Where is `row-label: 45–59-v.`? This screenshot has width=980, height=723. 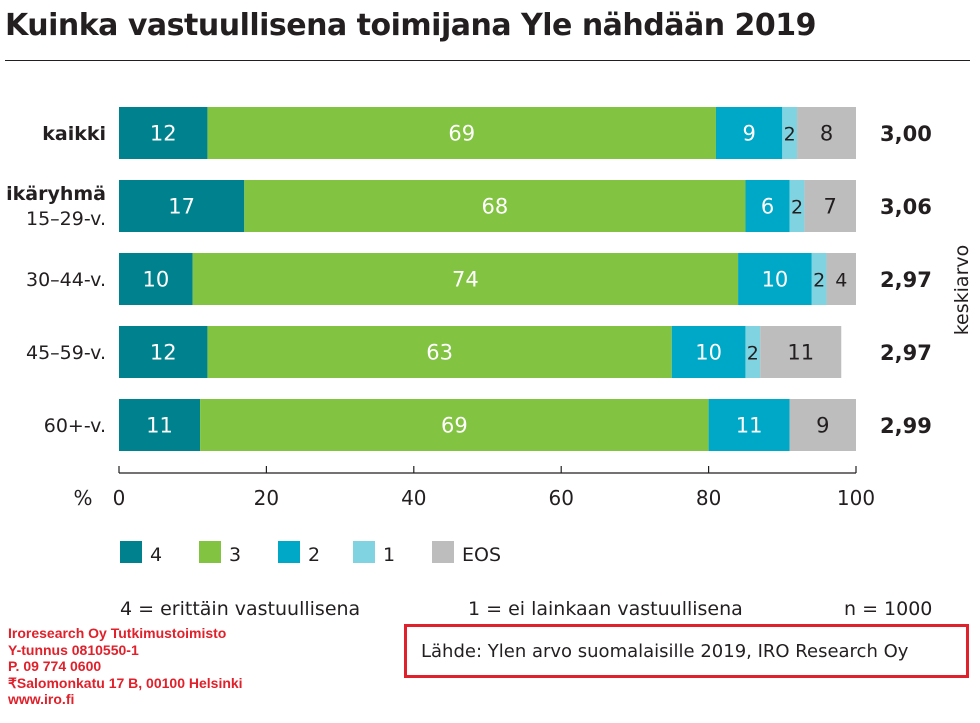 row-label: 45–59-v. is located at coordinates (66, 353).